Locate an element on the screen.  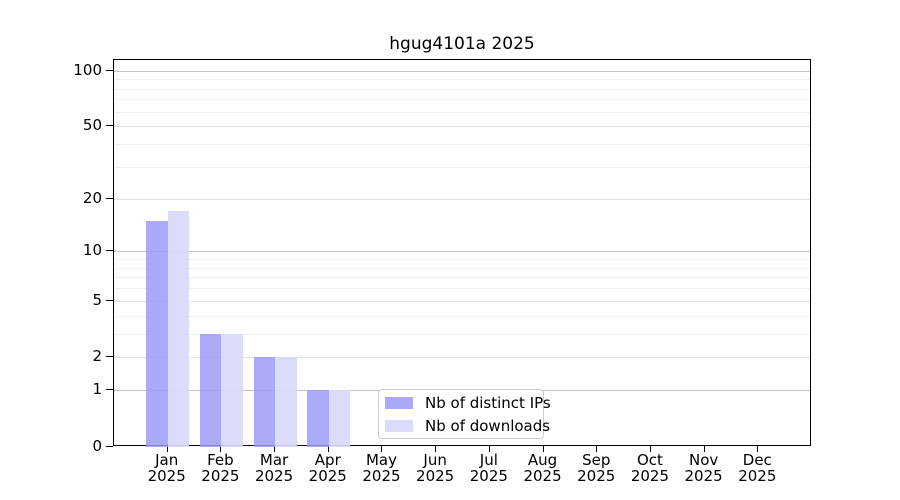
y-tick-label: 10 is located at coordinates (92, 250).